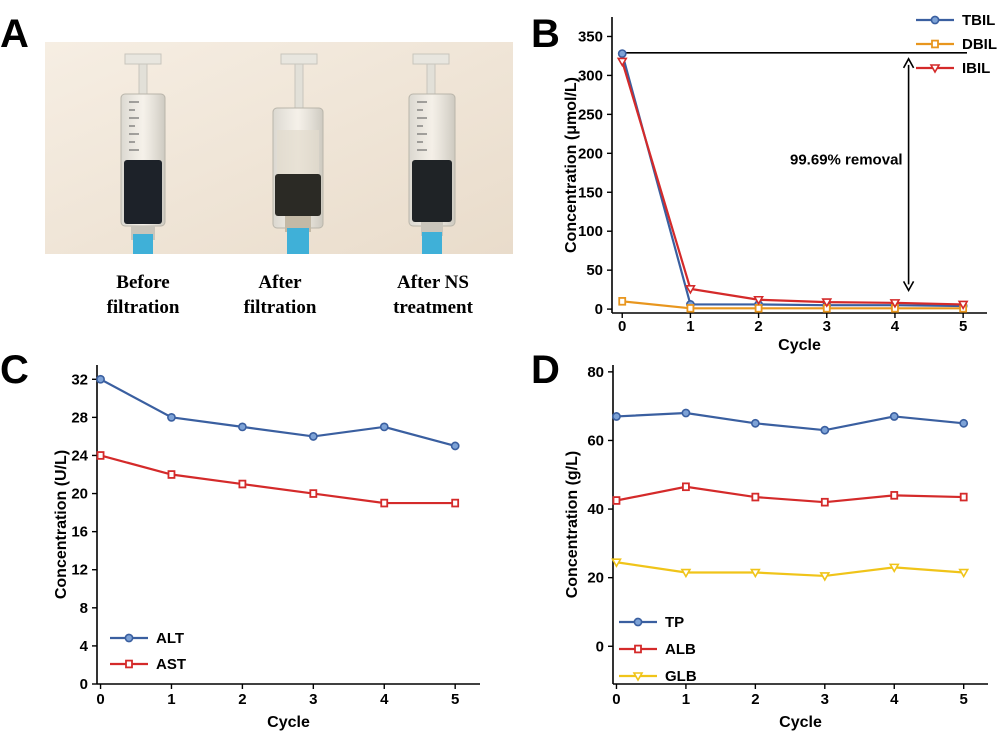  I want to click on series-tp, so click(790, 421).